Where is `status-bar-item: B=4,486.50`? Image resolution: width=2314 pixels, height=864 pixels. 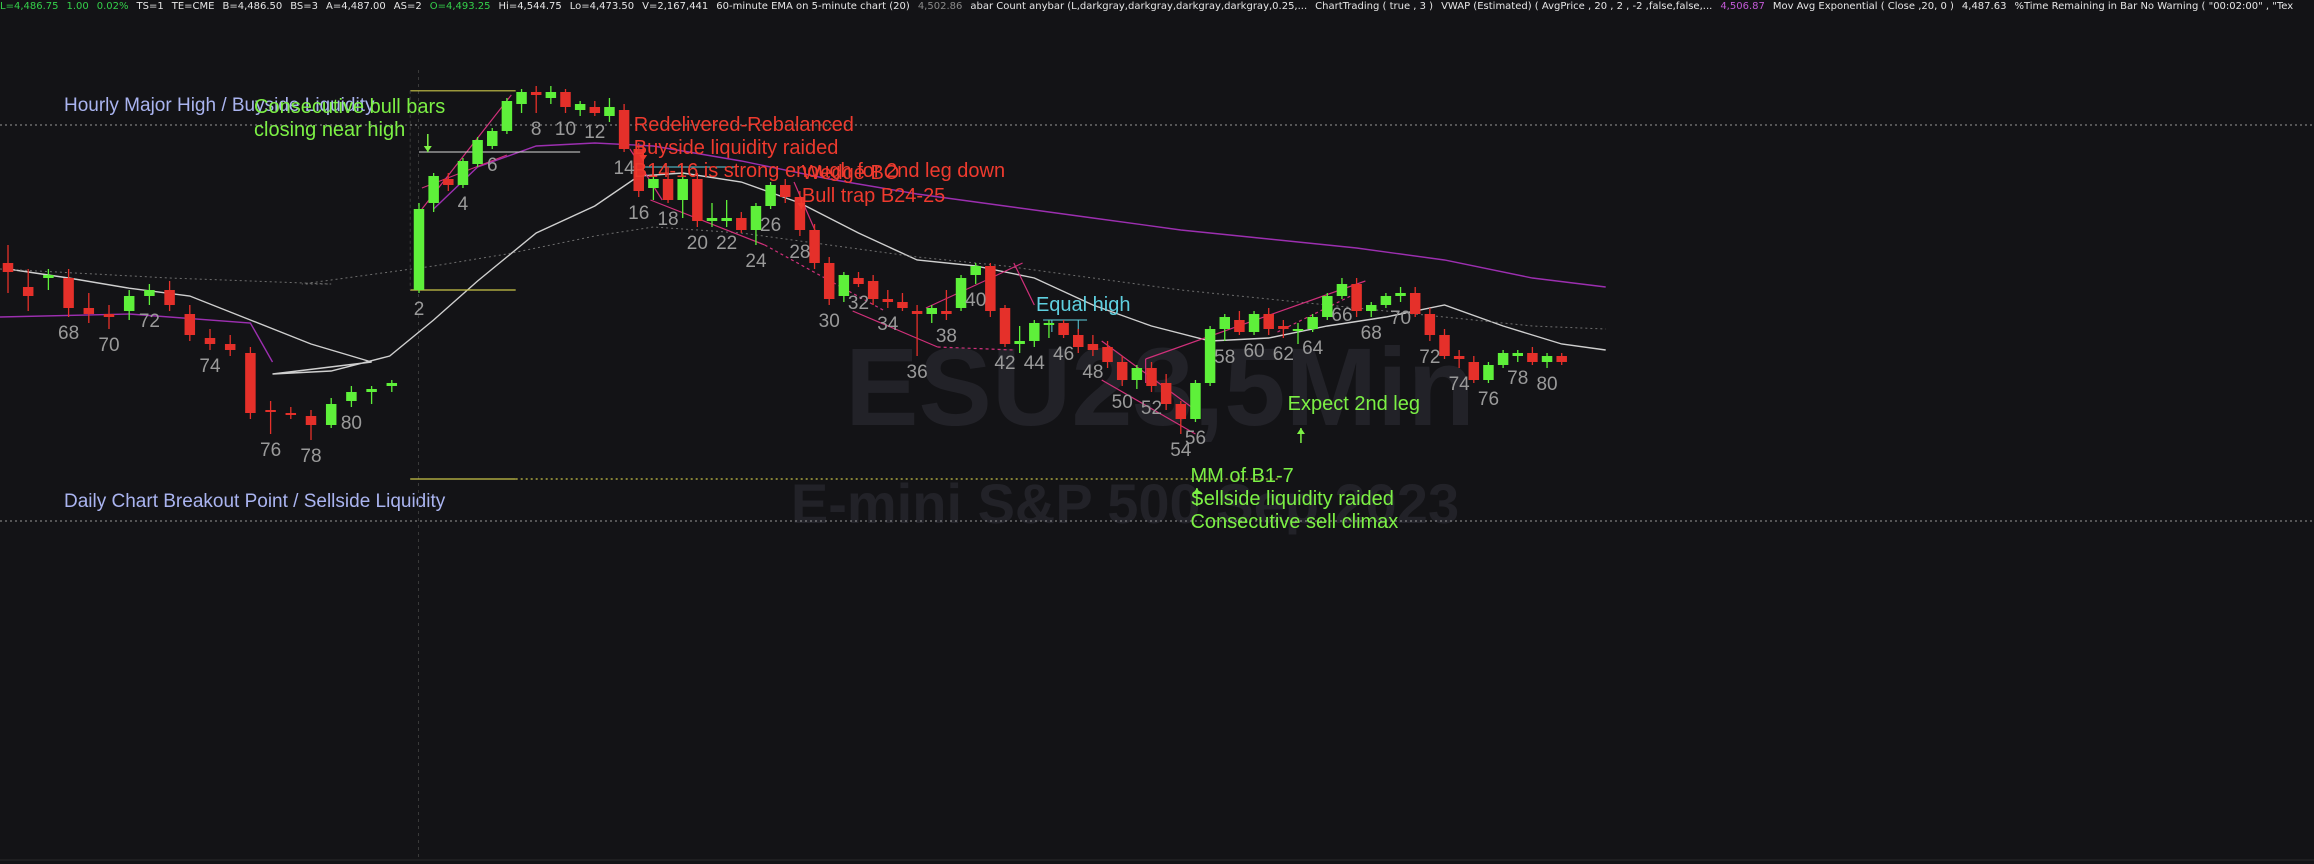 status-bar-item: B=4,486.50 is located at coordinates (252, 6).